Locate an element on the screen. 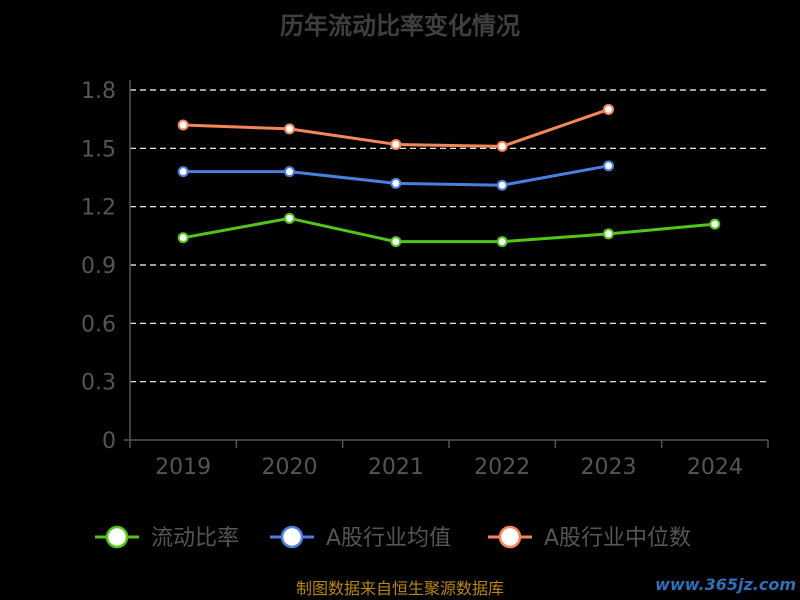 This screenshot has height=600, width=800. legend-label: 流动比率 is located at coordinates (195, 538).